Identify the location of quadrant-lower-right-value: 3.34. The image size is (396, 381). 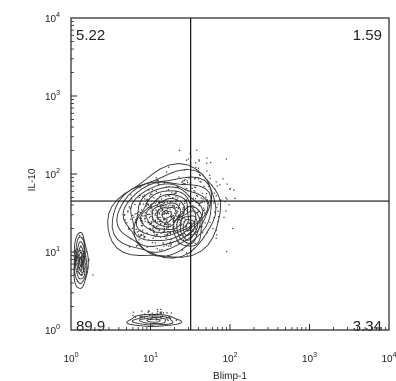
(367, 326).